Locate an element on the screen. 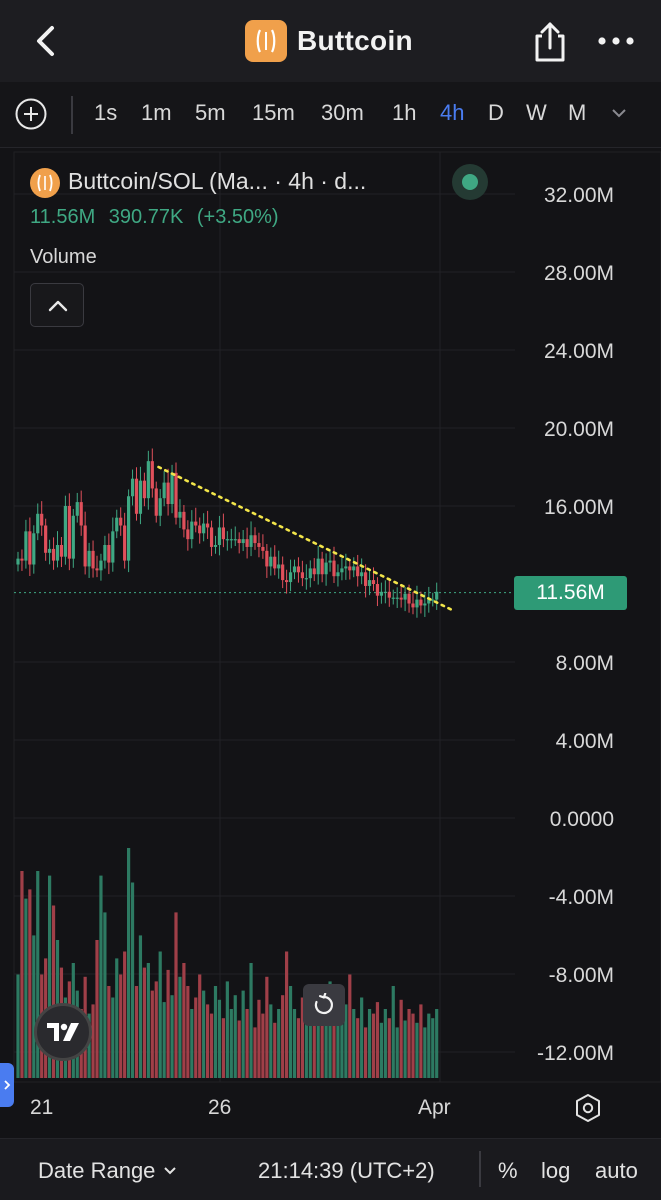 Image resolution: width=661 pixels, height=1200 pixels. interval-m: M is located at coordinates (577, 112).